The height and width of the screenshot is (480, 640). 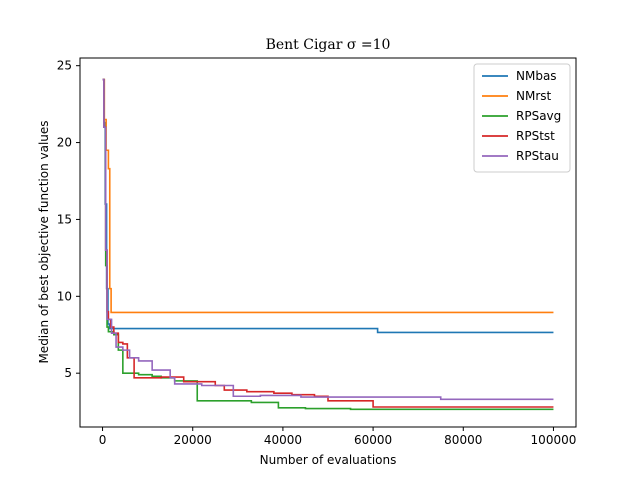 What do you see at coordinates (538, 116) in the screenshot?
I see `legend-label-rpsavg: RPSavg` at bounding box center [538, 116].